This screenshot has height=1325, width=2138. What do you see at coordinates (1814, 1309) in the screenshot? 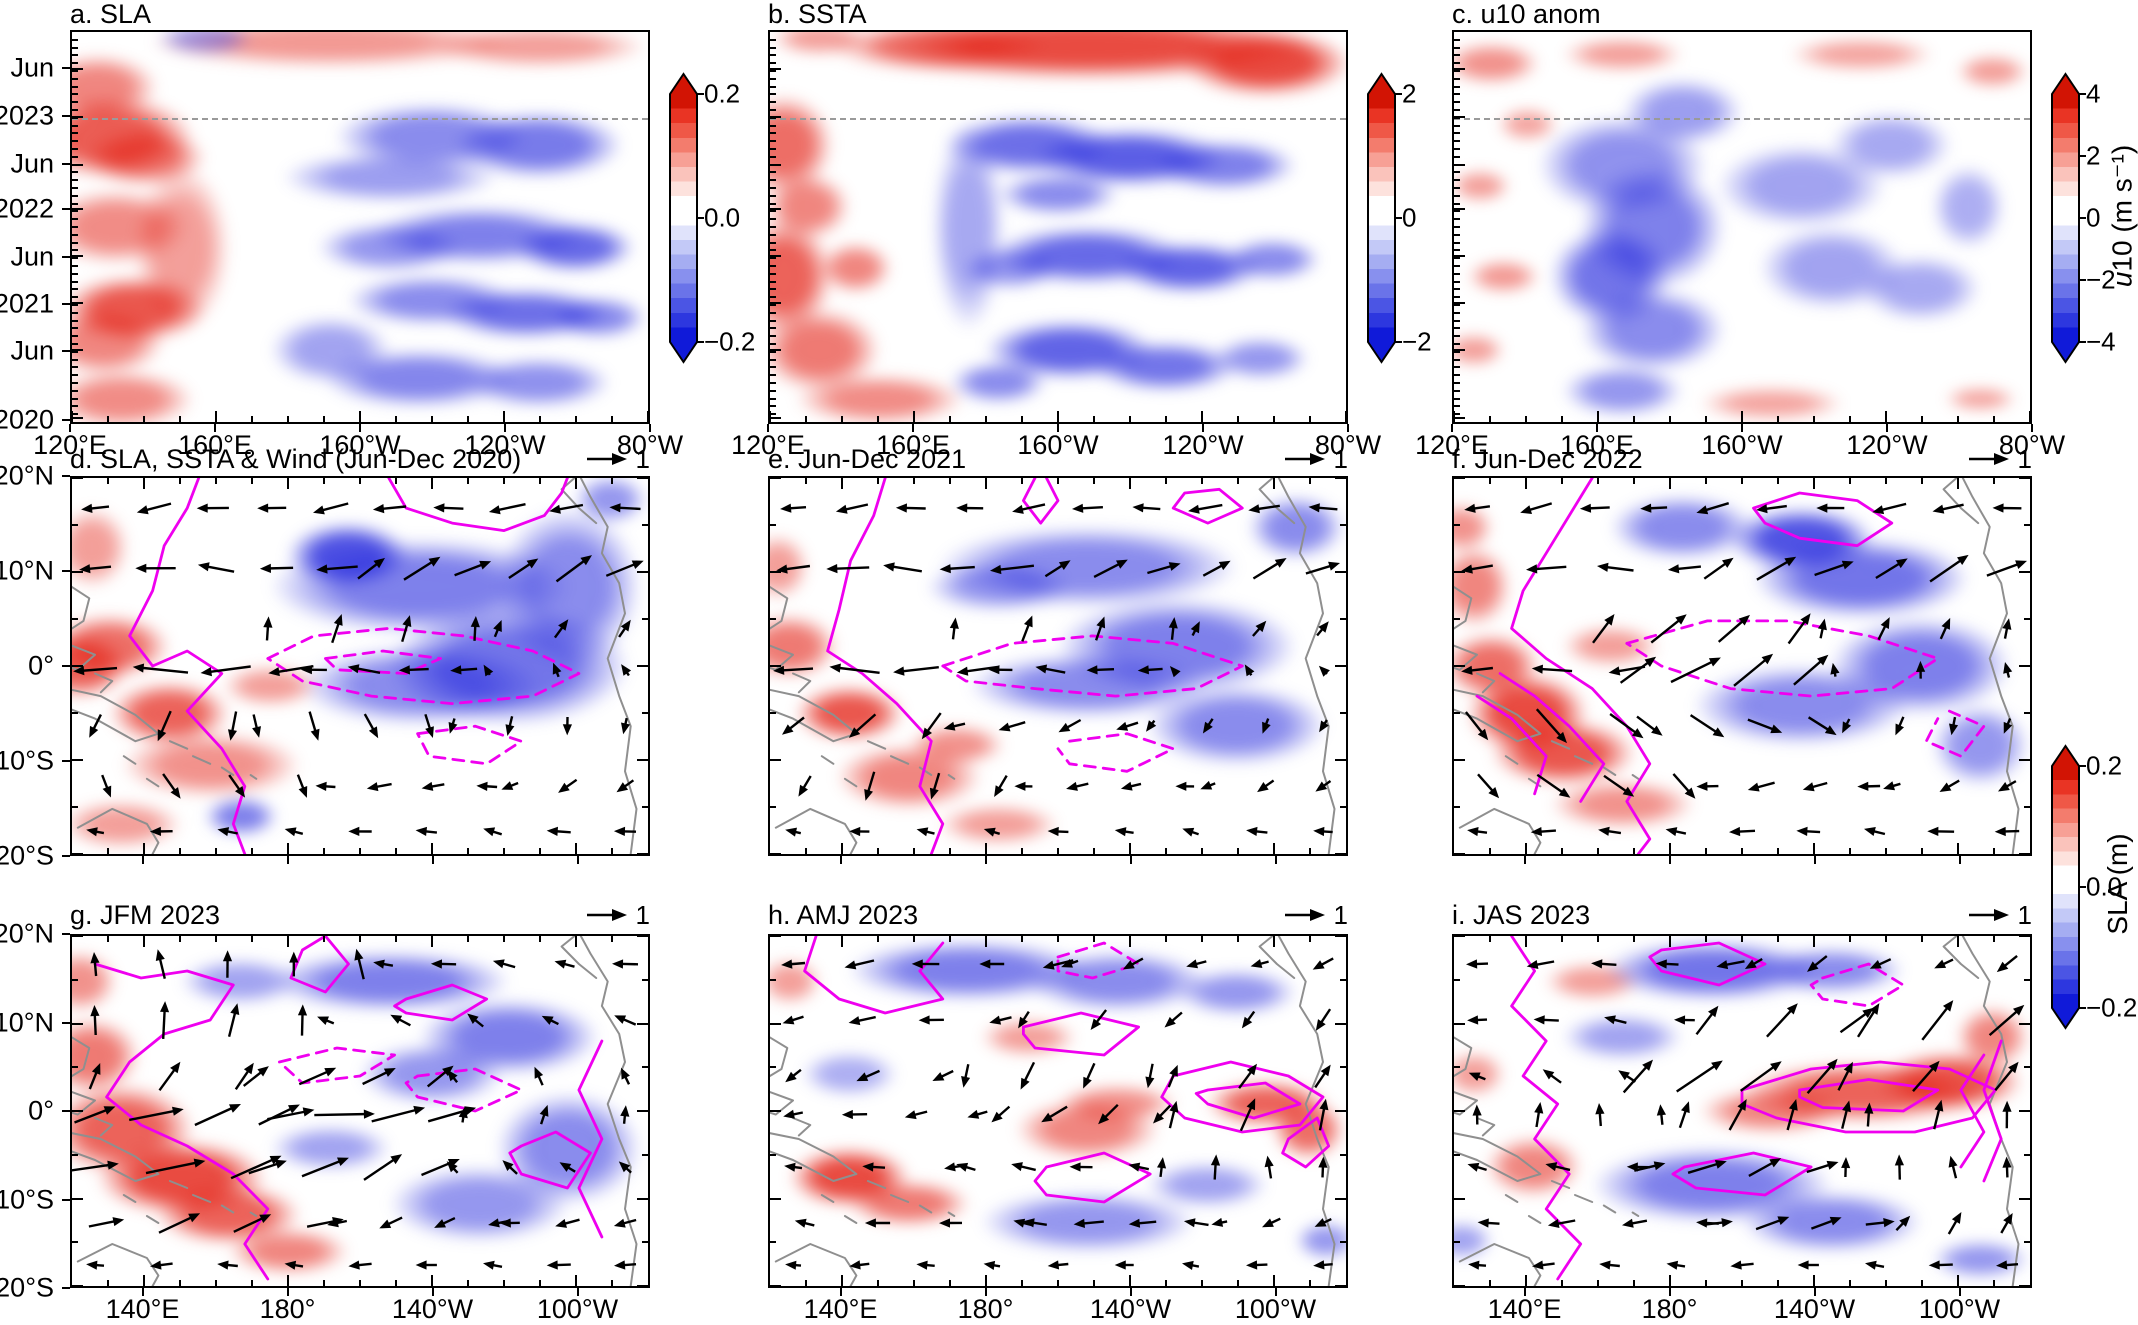
I see `x-tick-label: 140°W` at bounding box center [1814, 1309].